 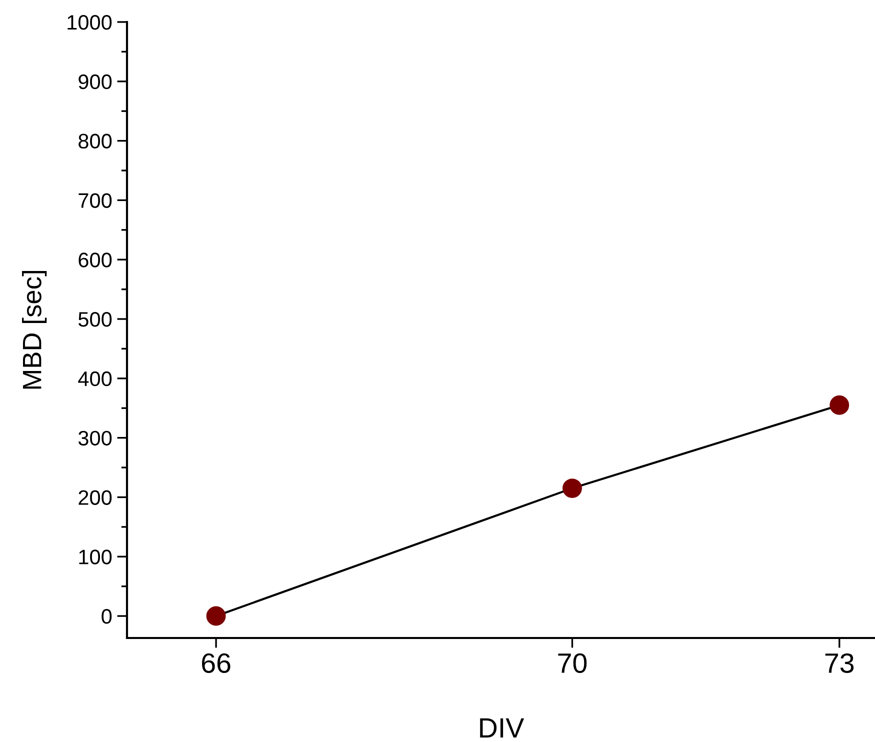 I want to click on y-tick-label: 500, so click(x=95, y=319).